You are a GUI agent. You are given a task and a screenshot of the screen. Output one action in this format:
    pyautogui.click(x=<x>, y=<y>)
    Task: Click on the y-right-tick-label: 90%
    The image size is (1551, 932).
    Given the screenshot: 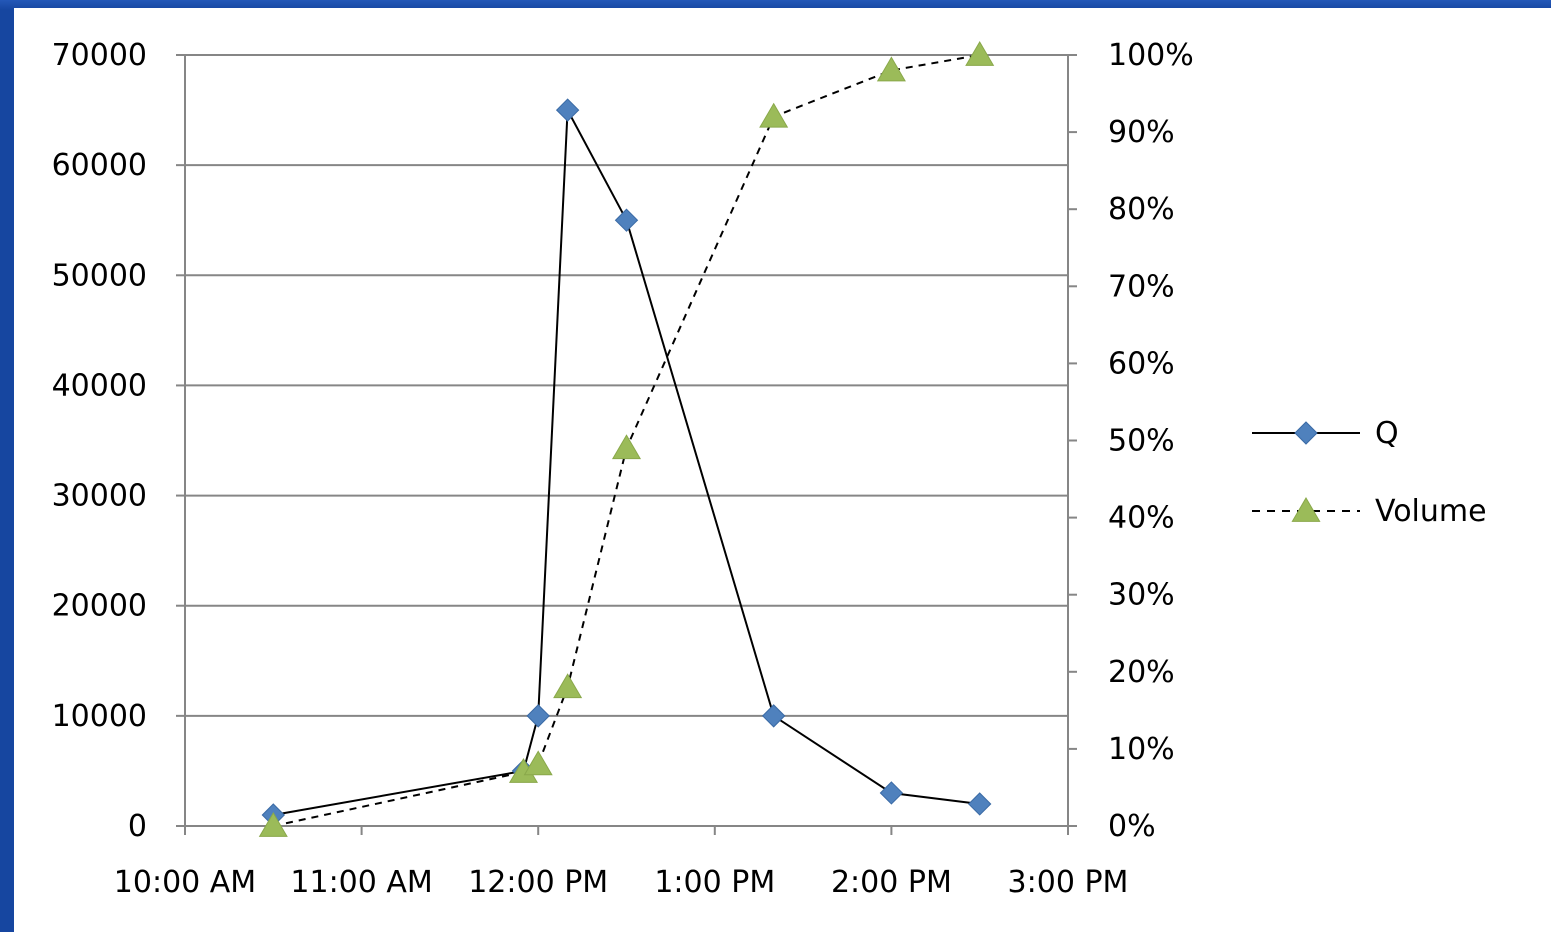 What is the action you would take?
    pyautogui.click(x=1141, y=132)
    